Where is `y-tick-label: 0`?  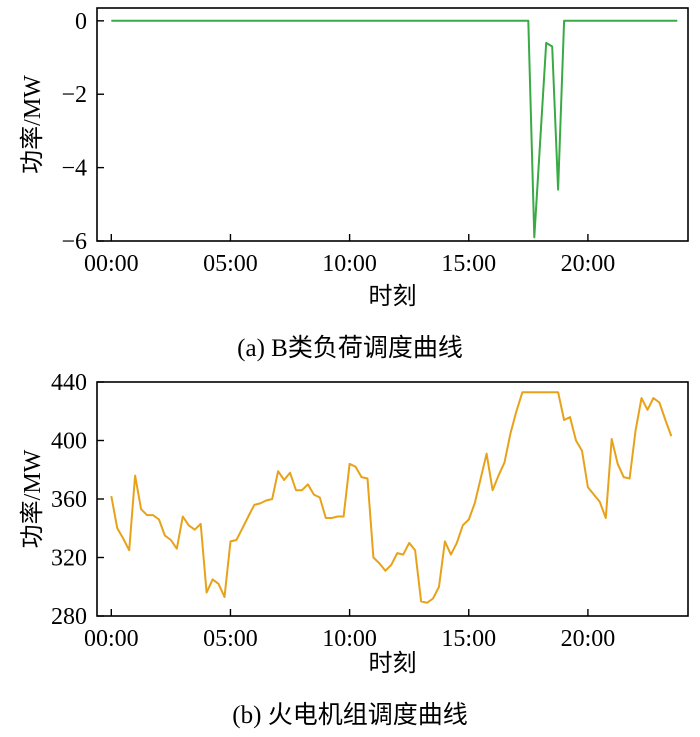
y-tick-label: 0 is located at coordinates (81, 22).